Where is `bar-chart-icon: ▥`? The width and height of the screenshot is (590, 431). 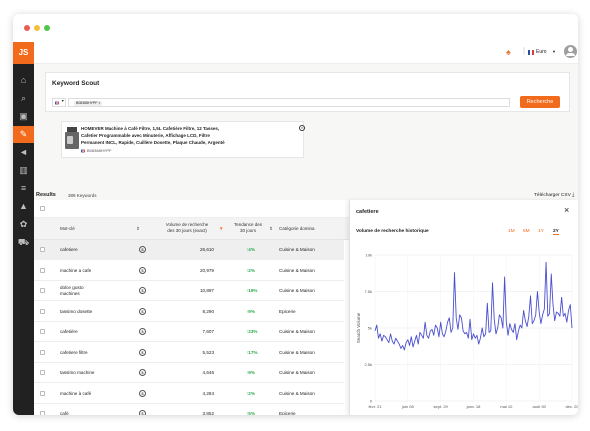 bar-chart-icon: ▥ is located at coordinates (23, 170).